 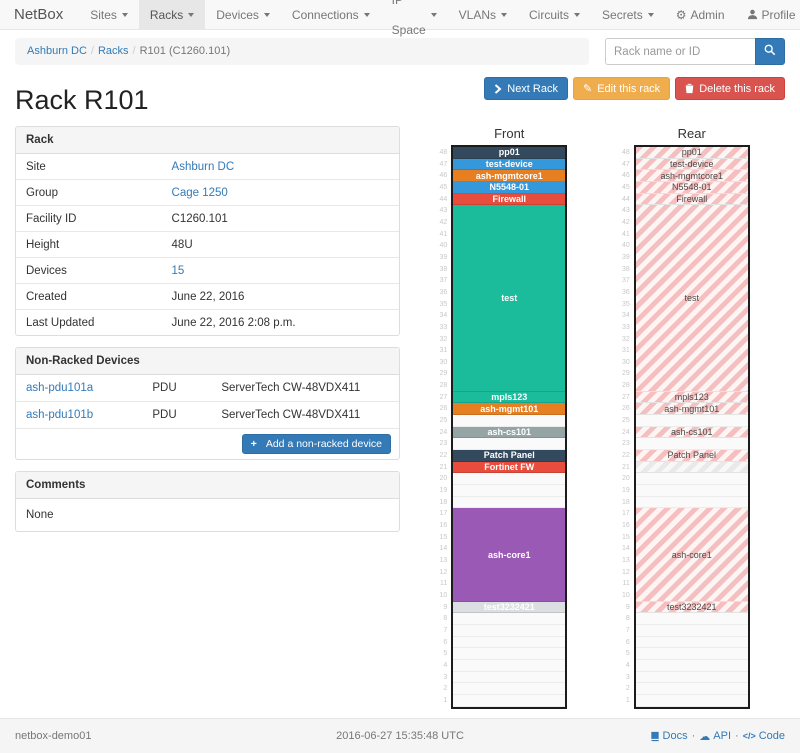 What do you see at coordinates (208, 296) in the screenshot?
I see `attr-value: June 22, 2016` at bounding box center [208, 296].